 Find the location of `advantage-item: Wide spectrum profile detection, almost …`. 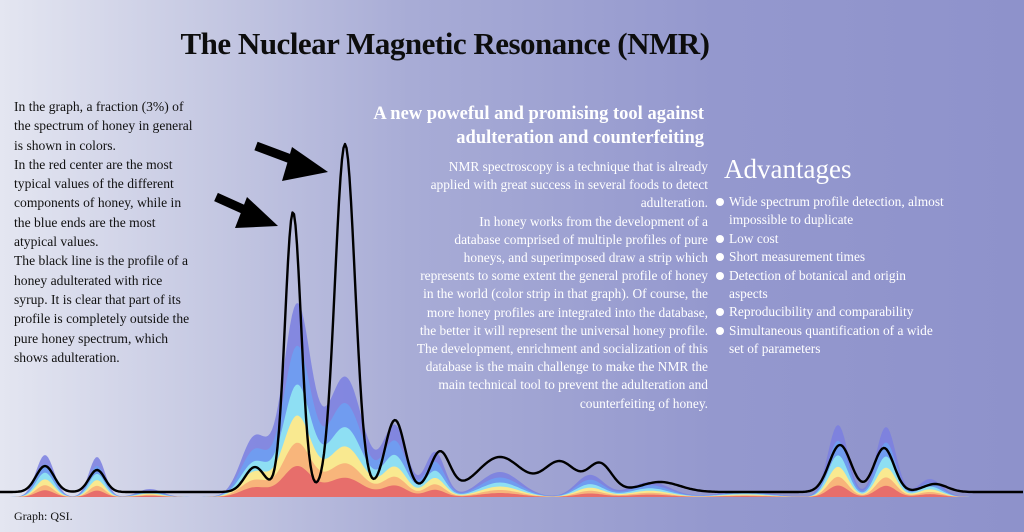

advantage-item: Wide spectrum profile detection, almost … is located at coordinates (831, 211).